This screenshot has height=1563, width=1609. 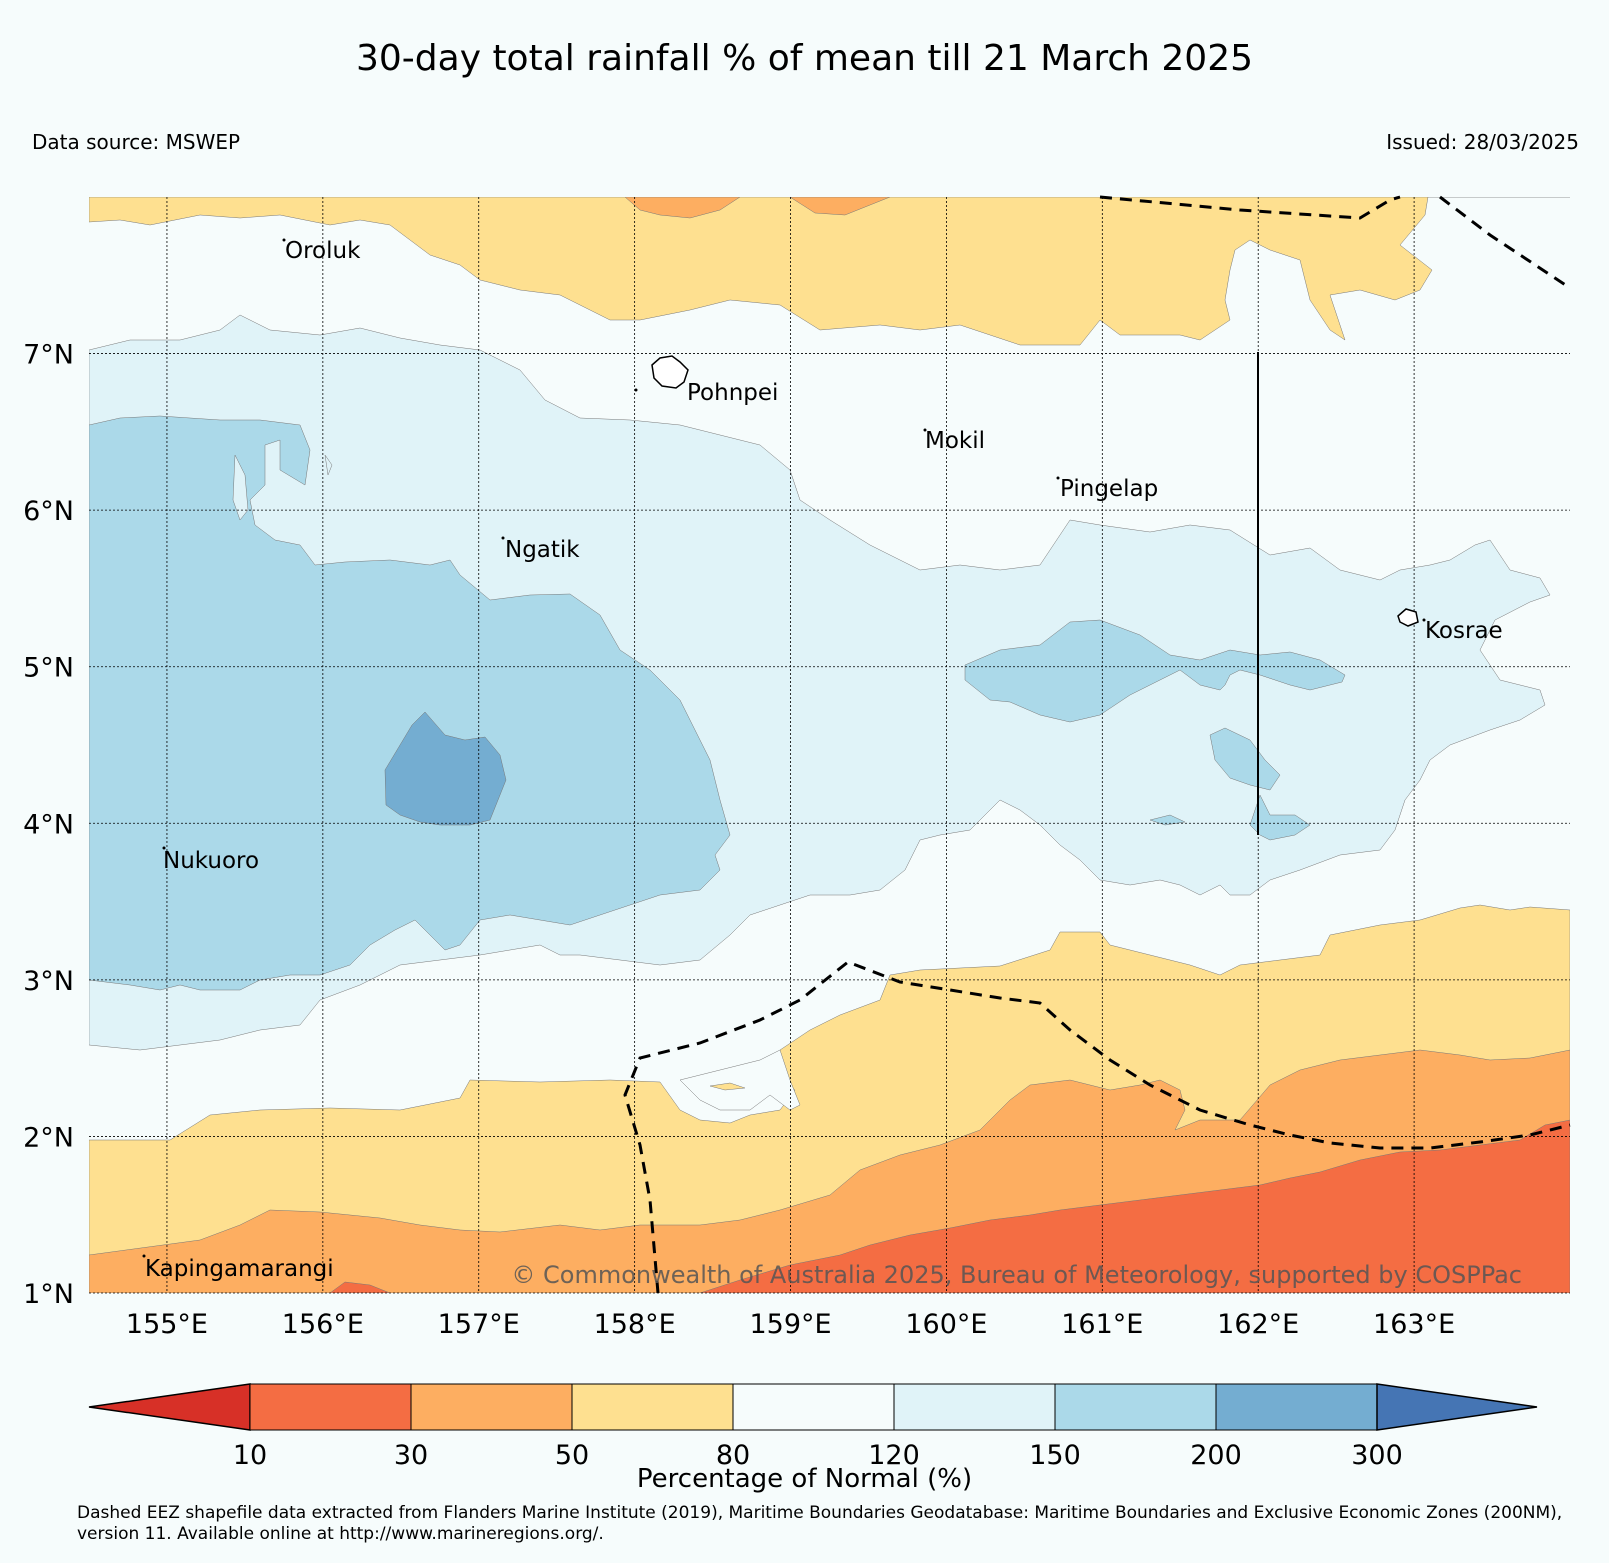 What do you see at coordinates (360, 1287) in the screenshot?
I see `band-10-30-sw` at bounding box center [360, 1287].